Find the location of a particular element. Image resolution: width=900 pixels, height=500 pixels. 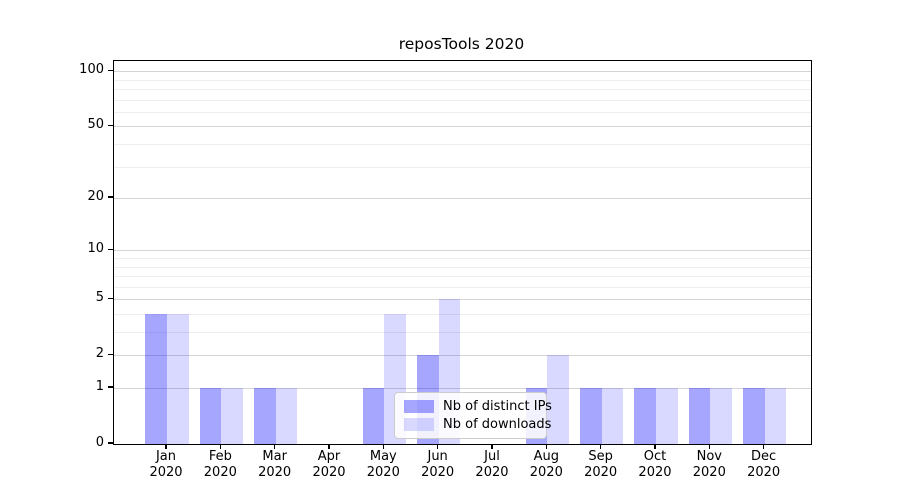

x-tick-label: Sep 2020 is located at coordinates (601, 464).